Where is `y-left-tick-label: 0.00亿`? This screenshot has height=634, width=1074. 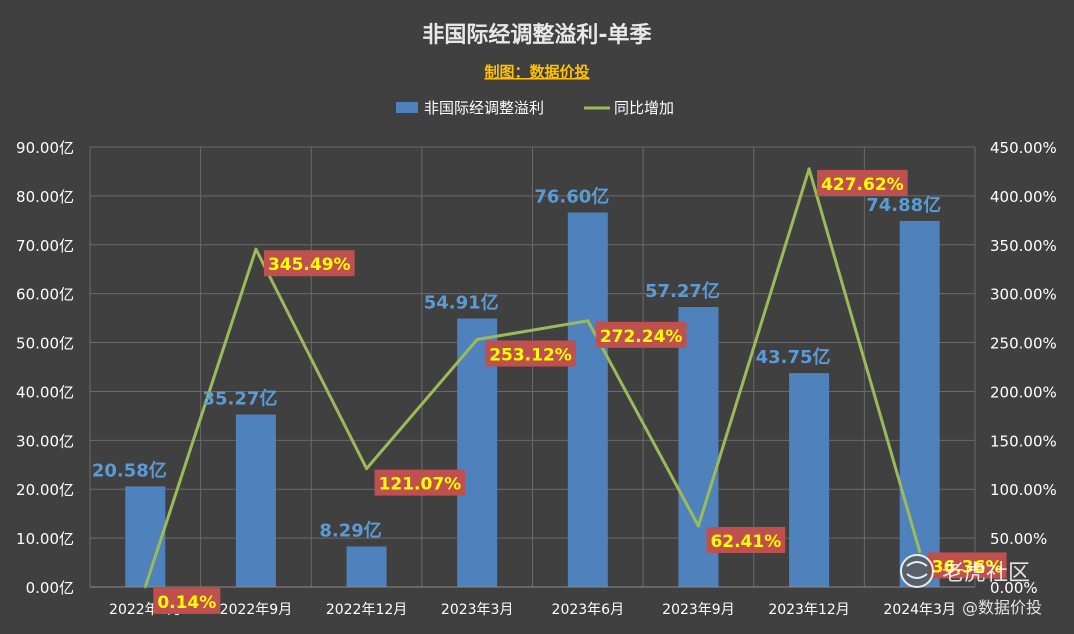
y-left-tick-label: 0.00亿 is located at coordinates (50, 588).